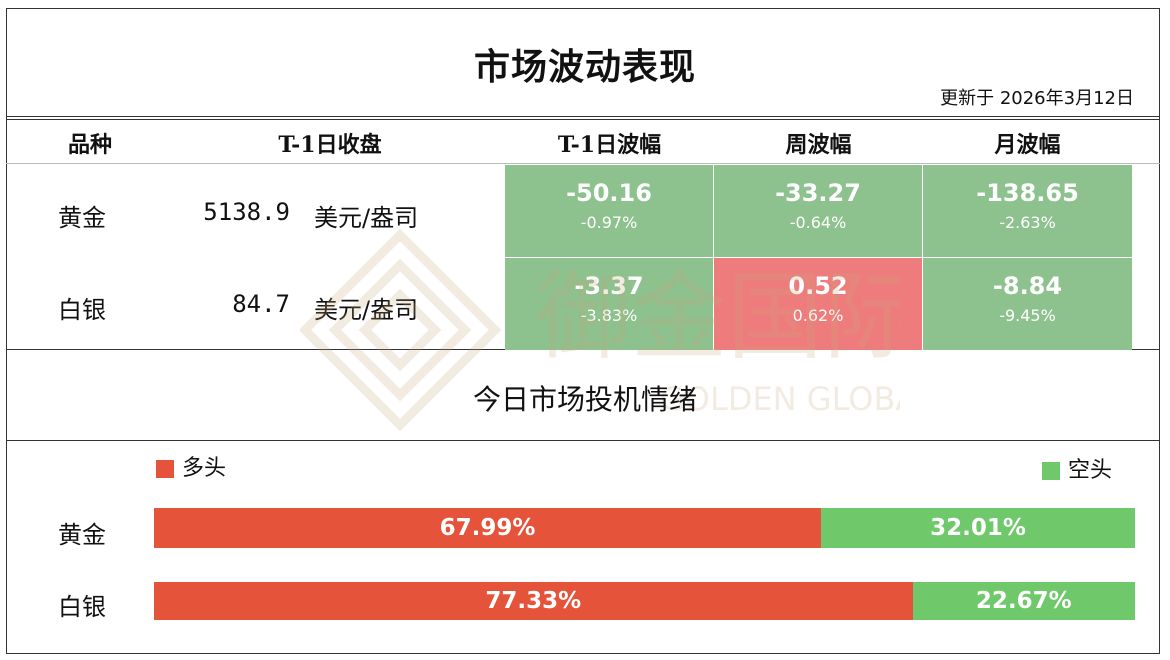 The height and width of the screenshot is (660, 1170). Describe the element at coordinates (1027, 145) in the screenshot. I see `header-month-range: 月波幅` at that location.